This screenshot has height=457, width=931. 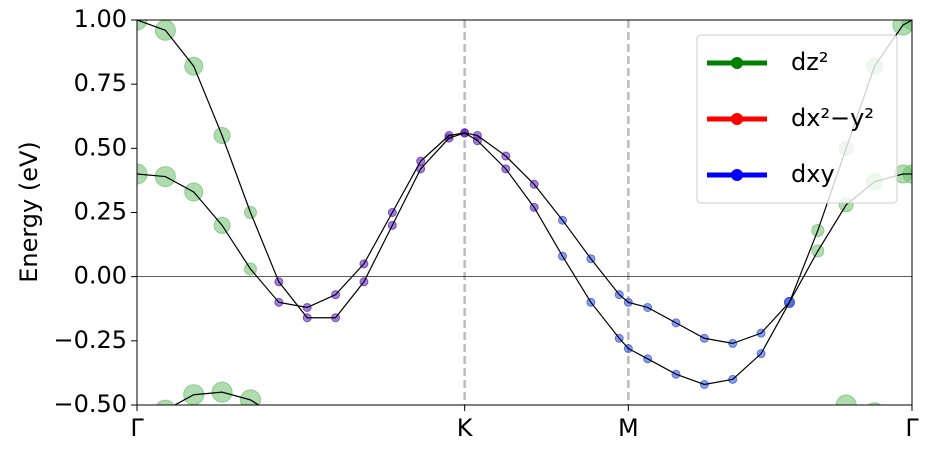 What do you see at coordinates (100, 83) in the screenshot?
I see `y-tick-label: 0.75` at bounding box center [100, 83].